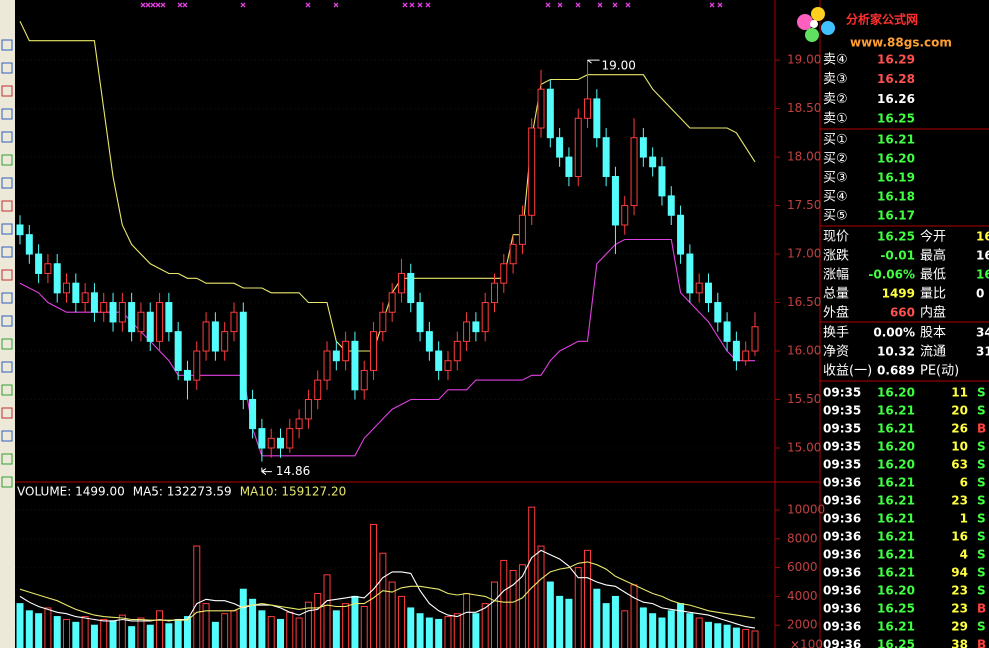 This screenshot has width=989, height=648. I want to click on stat-value: 10.32, so click(896, 352).